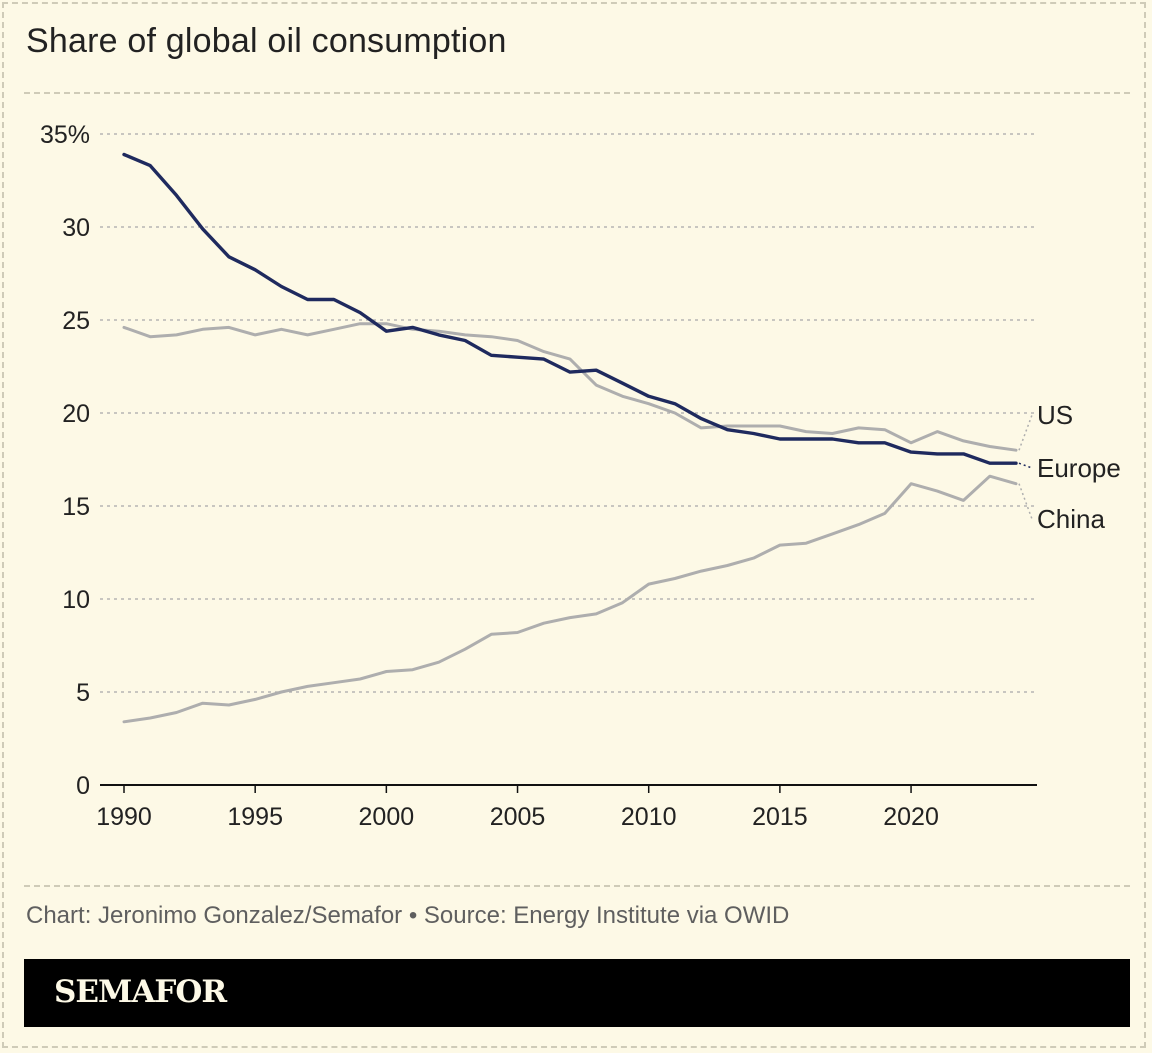 This screenshot has width=1152, height=1053. What do you see at coordinates (124, 817) in the screenshot?
I see `x-tick-label: 1990` at bounding box center [124, 817].